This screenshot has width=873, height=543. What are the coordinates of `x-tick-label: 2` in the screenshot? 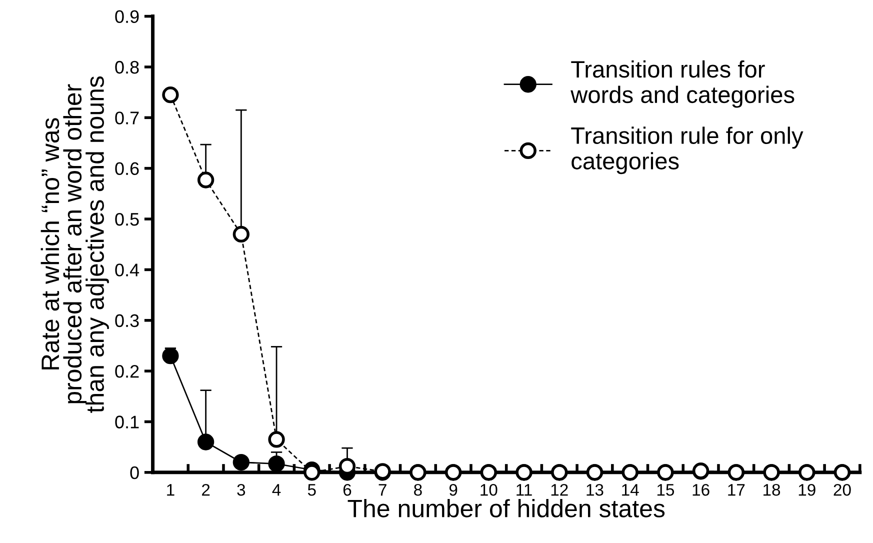 It's located at (206, 490).